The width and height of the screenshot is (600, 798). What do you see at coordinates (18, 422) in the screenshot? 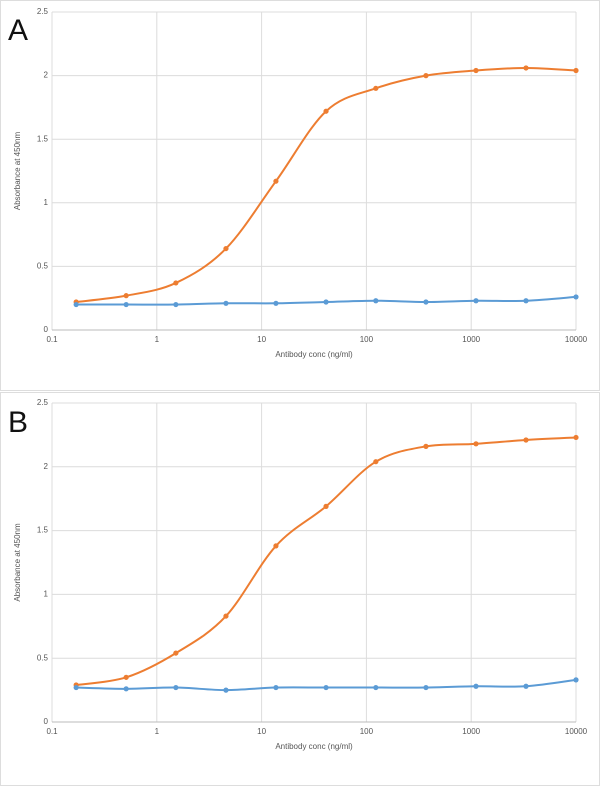
I see `panel-label: B` at bounding box center [18, 422].